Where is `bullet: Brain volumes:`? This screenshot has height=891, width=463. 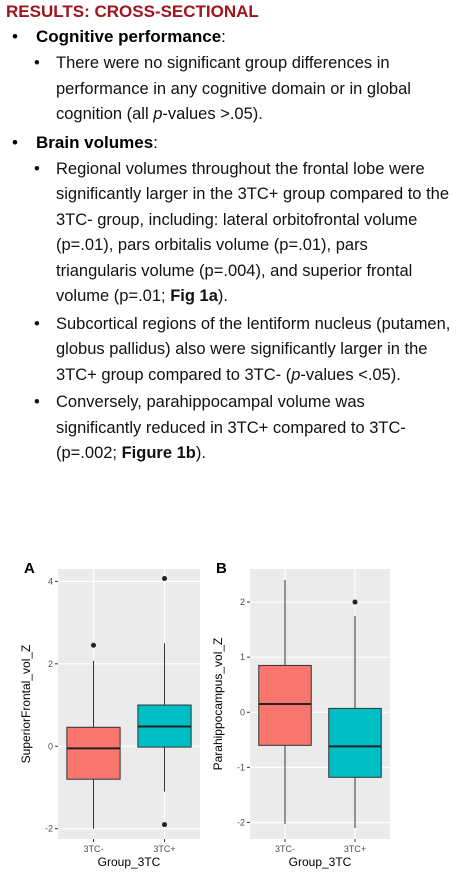 bullet: Brain volumes: is located at coordinates (237, 142).